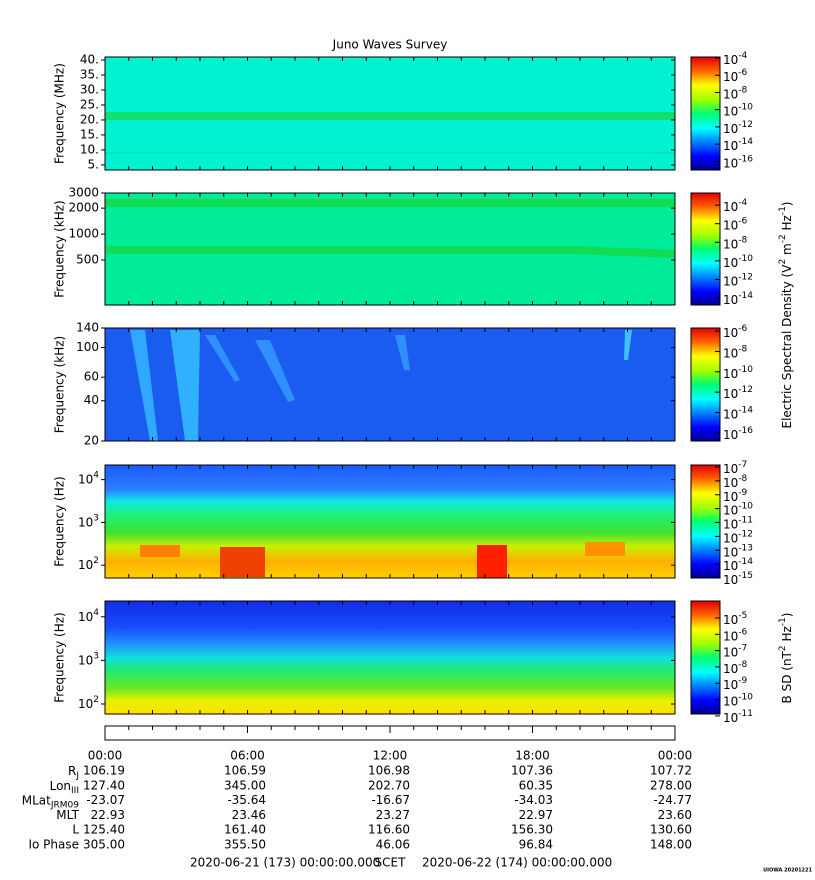 The height and width of the screenshot is (880, 815). I want to click on colorbar-tick-label: 10⁻¹⁵, so click(738, 579).